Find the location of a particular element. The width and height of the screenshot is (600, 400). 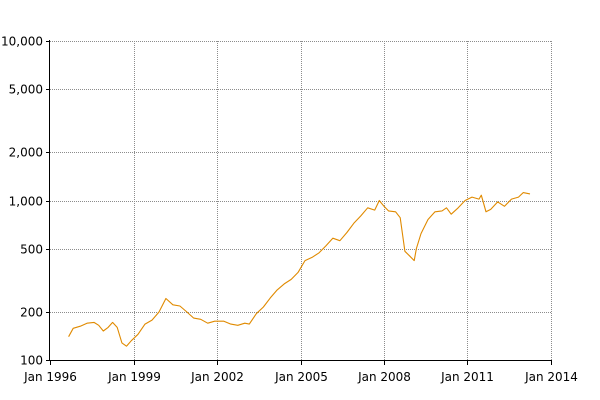

y-tick-label: 1,000 is located at coordinates (26, 202).